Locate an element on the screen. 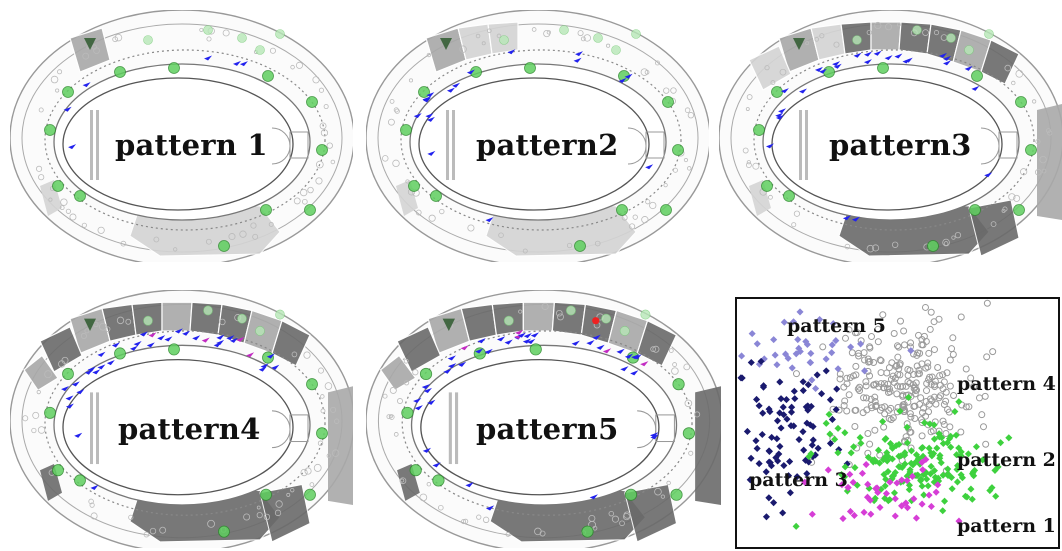 The image size is (1062, 551). scatter-points is located at coordinates (875, 414).